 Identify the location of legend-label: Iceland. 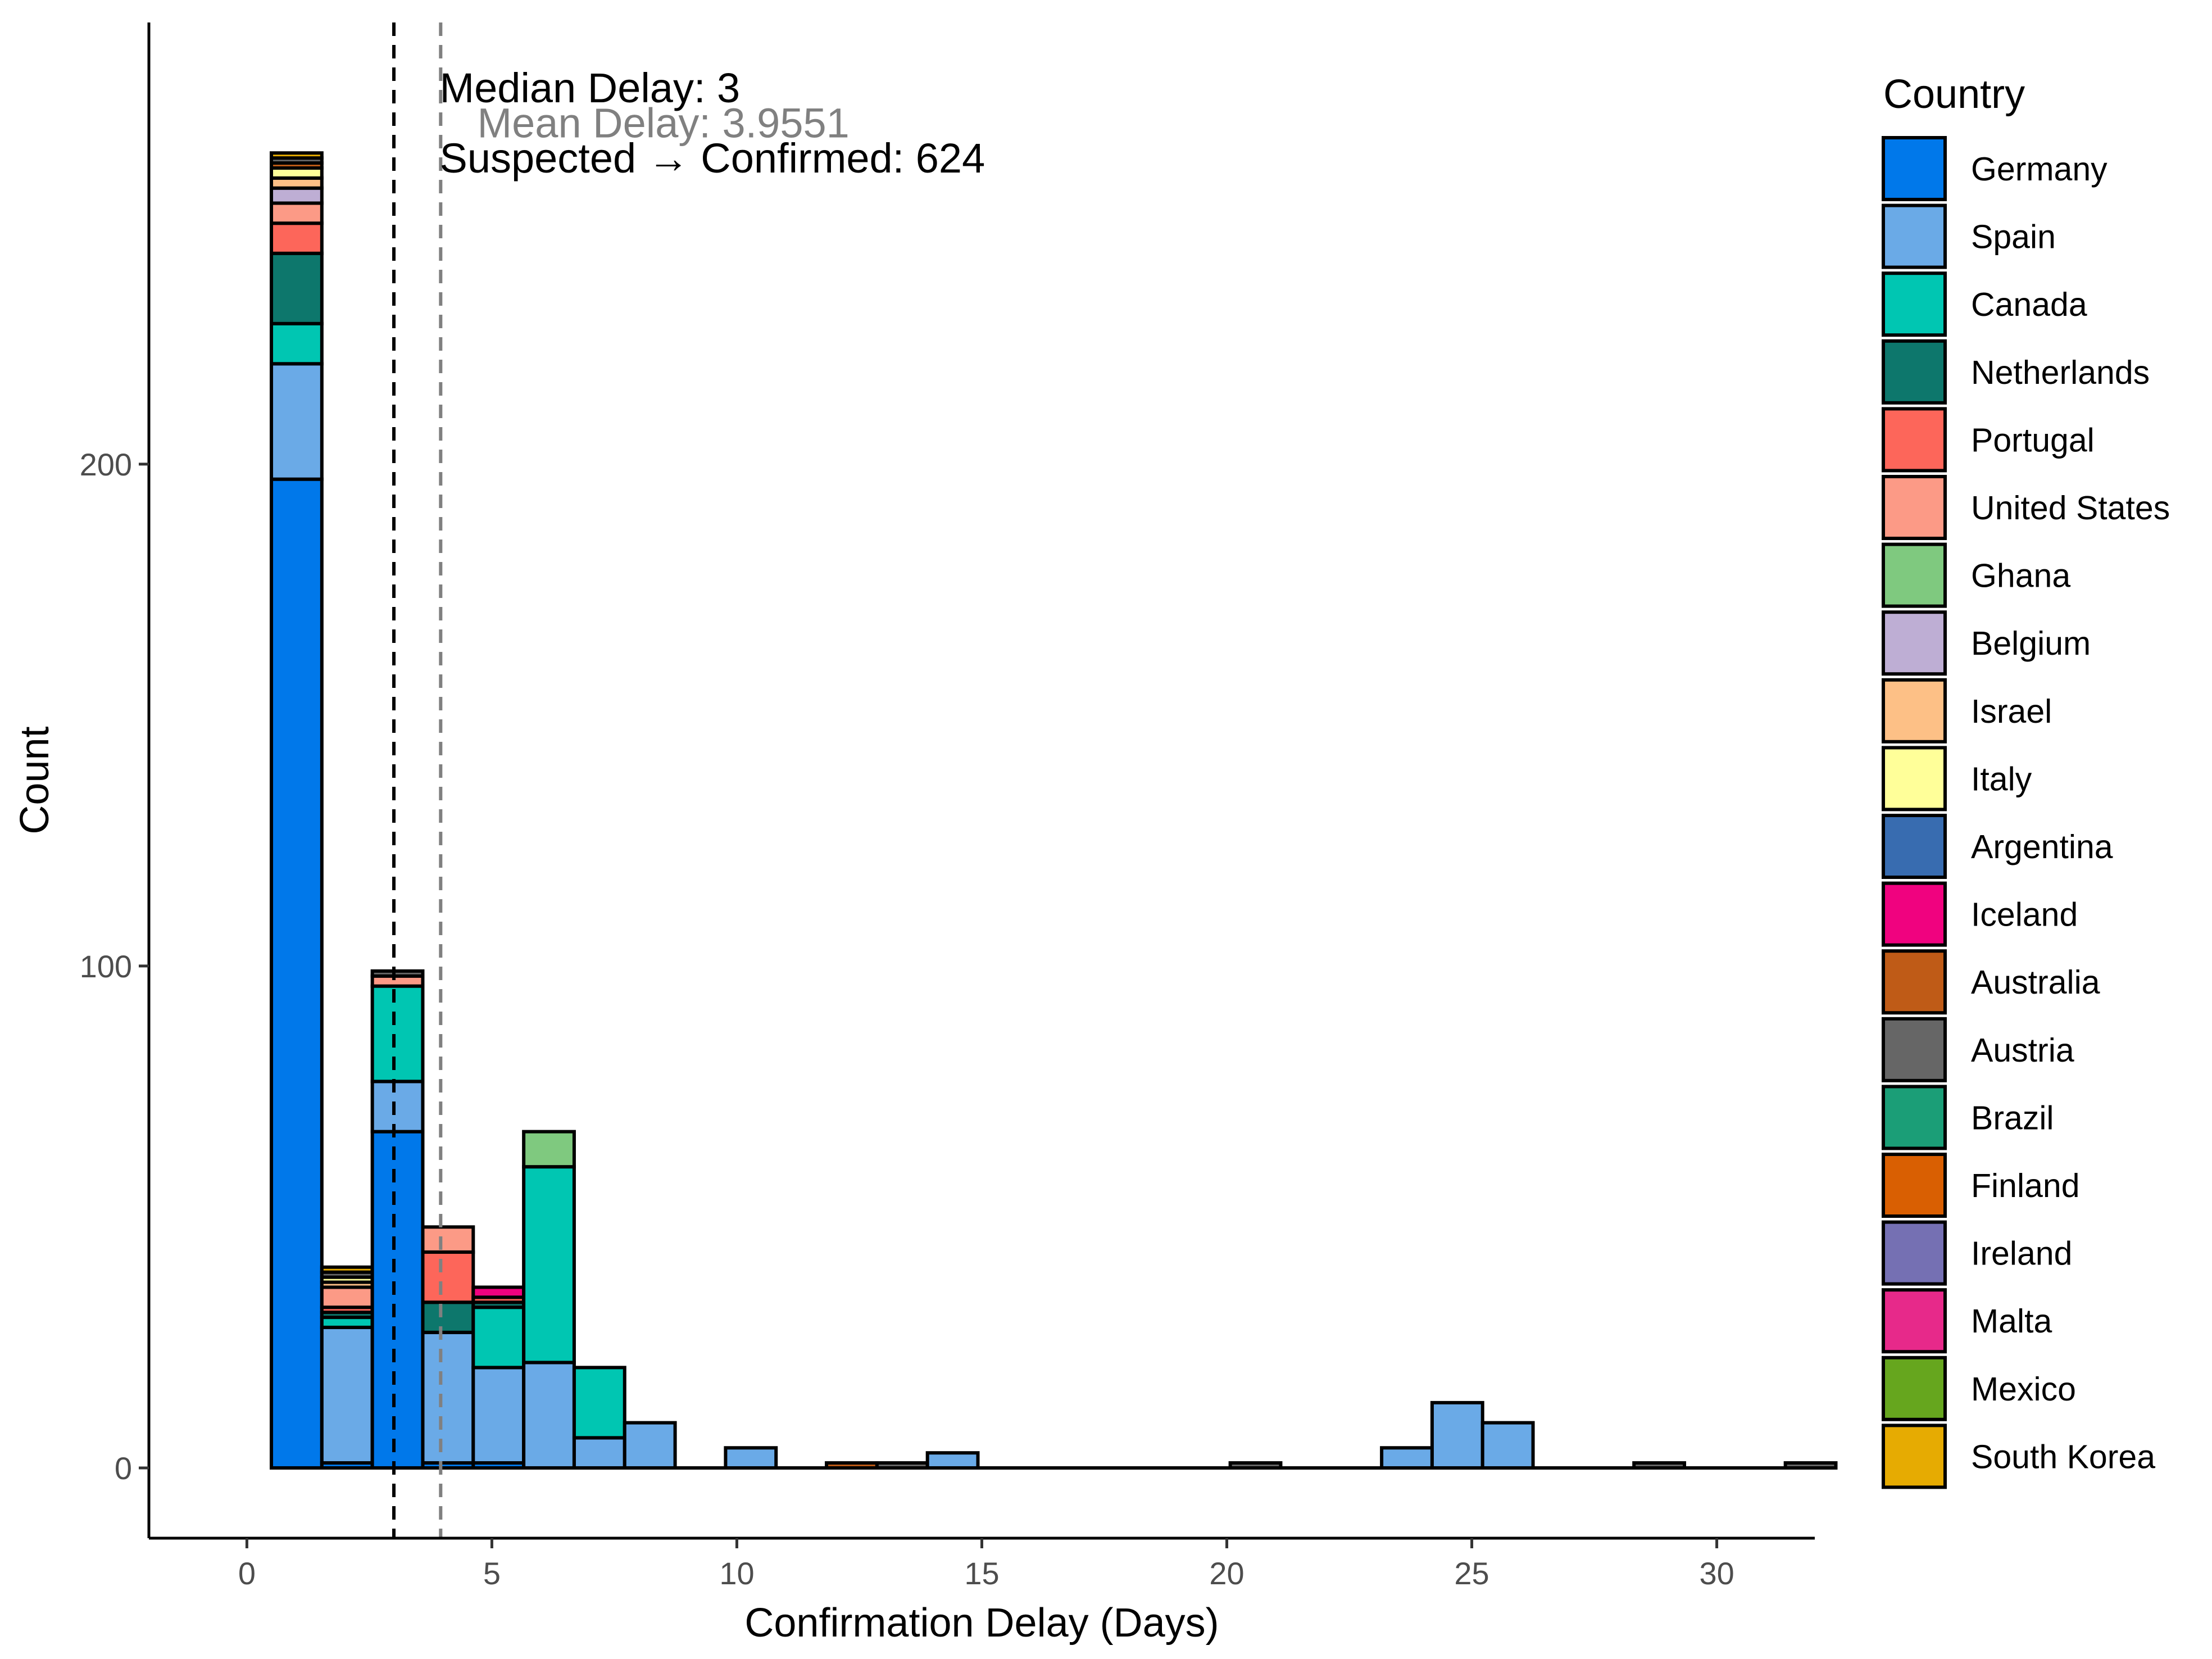
(2024, 914).